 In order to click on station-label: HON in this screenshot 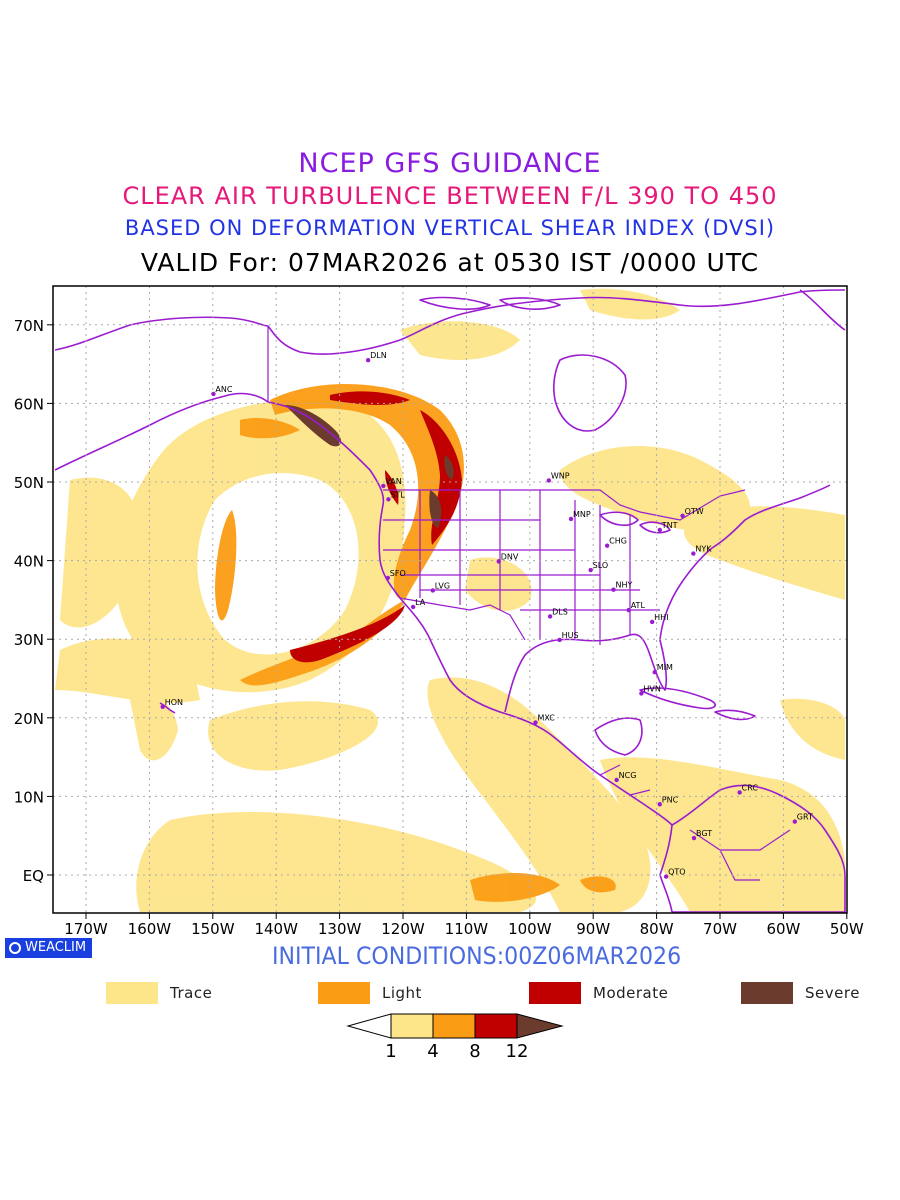, I will do `click(174, 702)`.